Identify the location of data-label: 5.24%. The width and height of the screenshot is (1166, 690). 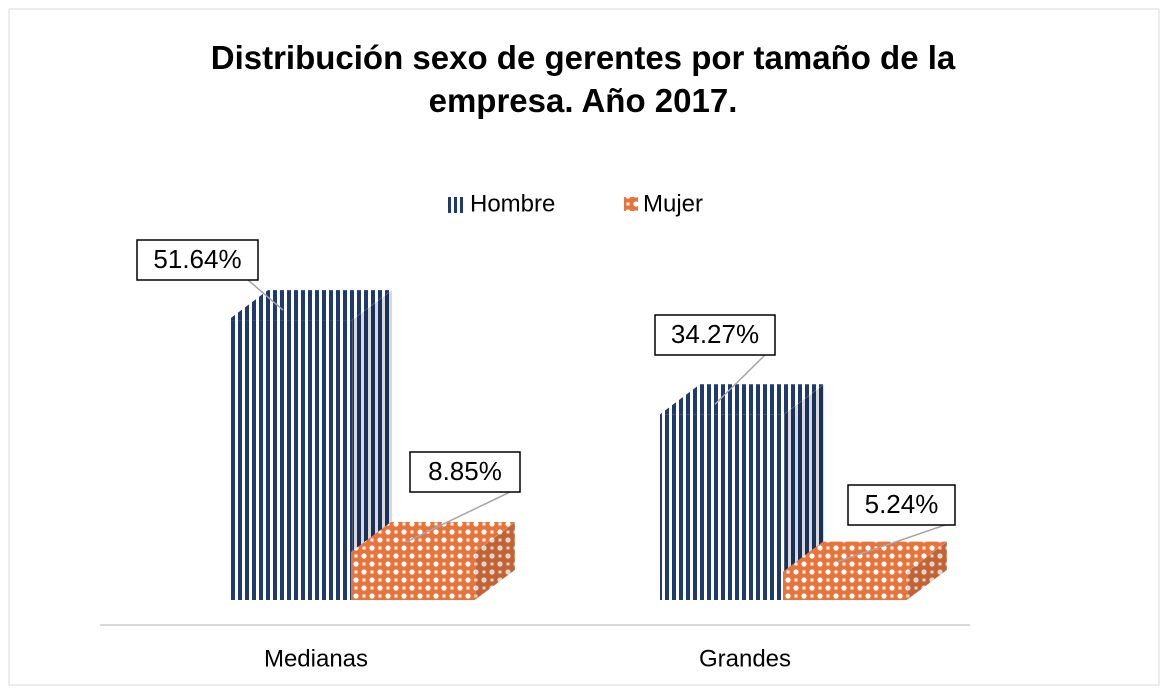
(902, 504).